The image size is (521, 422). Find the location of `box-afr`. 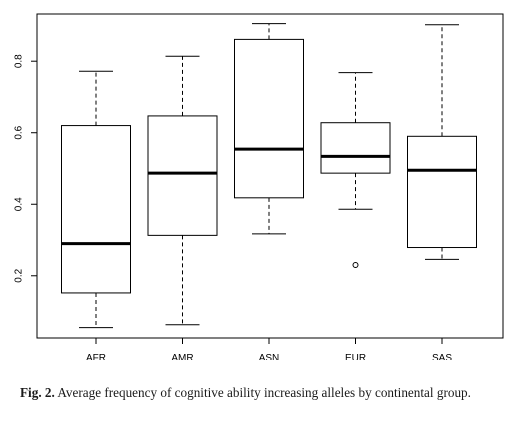

box-afr is located at coordinates (96, 199).